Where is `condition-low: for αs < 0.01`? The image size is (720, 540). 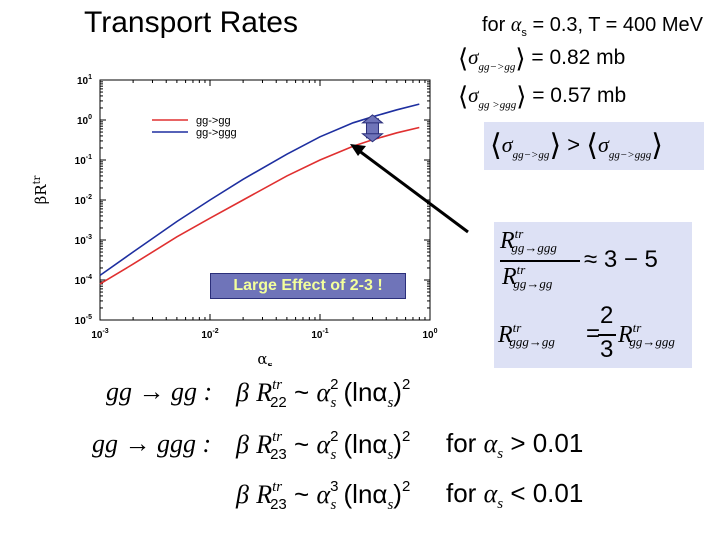 condition-low: for αs < 0.01 is located at coordinates (514, 495).